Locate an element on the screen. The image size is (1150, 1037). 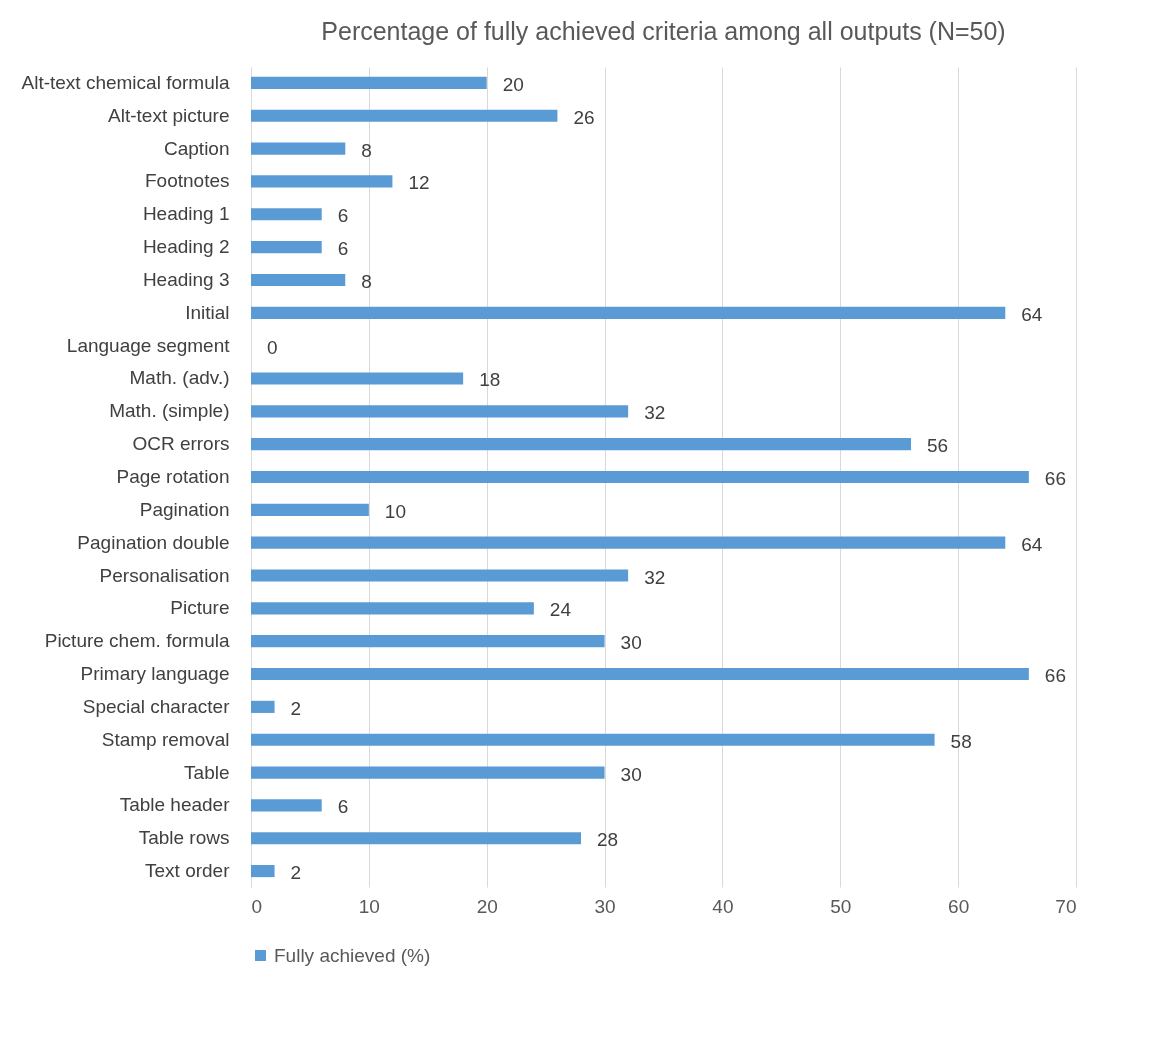
y-tick-label: Pagination double is located at coordinates (153, 542).